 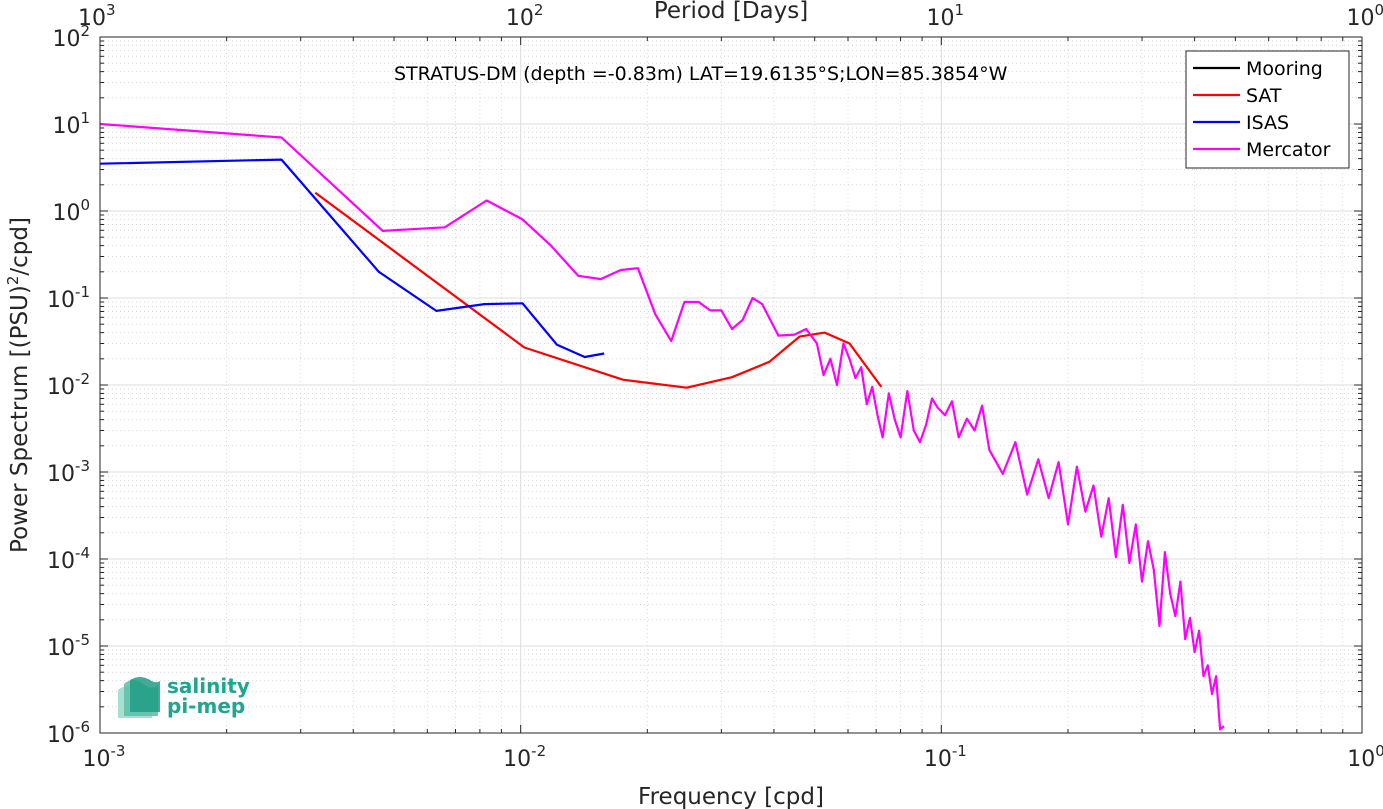 I want to click on x-tick-label-exp: -3, so click(x=118, y=751).